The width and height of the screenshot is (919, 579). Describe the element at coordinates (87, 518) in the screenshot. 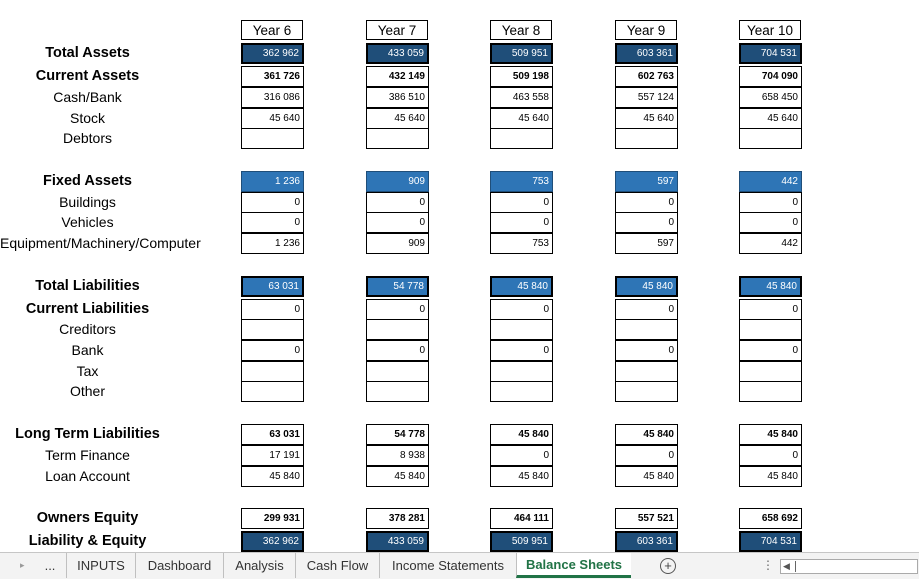

I see `row-label: Owners Equity` at that location.